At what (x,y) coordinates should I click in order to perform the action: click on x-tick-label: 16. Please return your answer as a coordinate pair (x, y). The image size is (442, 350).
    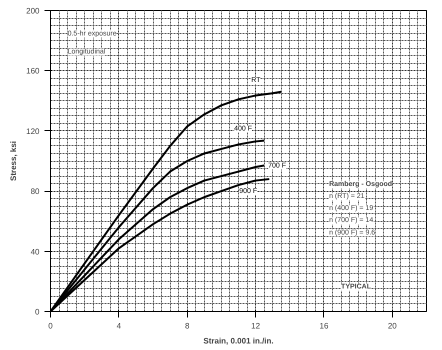
    Looking at the image, I should click on (324, 326).